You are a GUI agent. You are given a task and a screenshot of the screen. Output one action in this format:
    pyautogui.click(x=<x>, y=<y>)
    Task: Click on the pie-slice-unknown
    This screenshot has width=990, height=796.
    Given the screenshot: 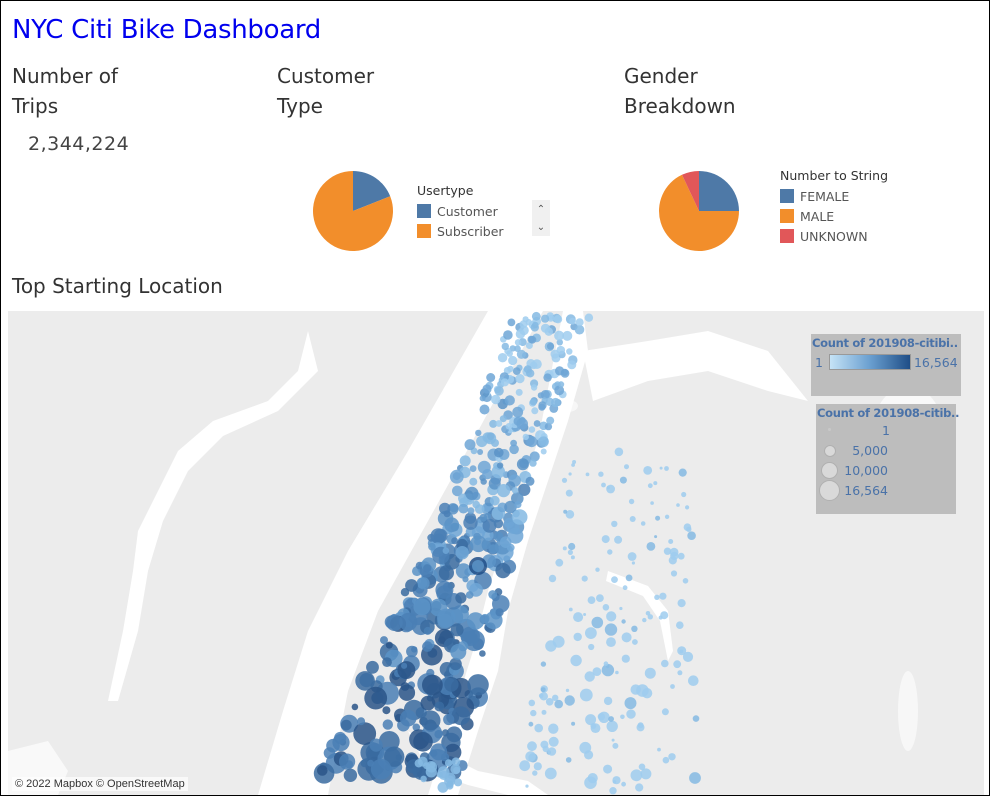 What is the action you would take?
    pyautogui.click(x=690, y=191)
    